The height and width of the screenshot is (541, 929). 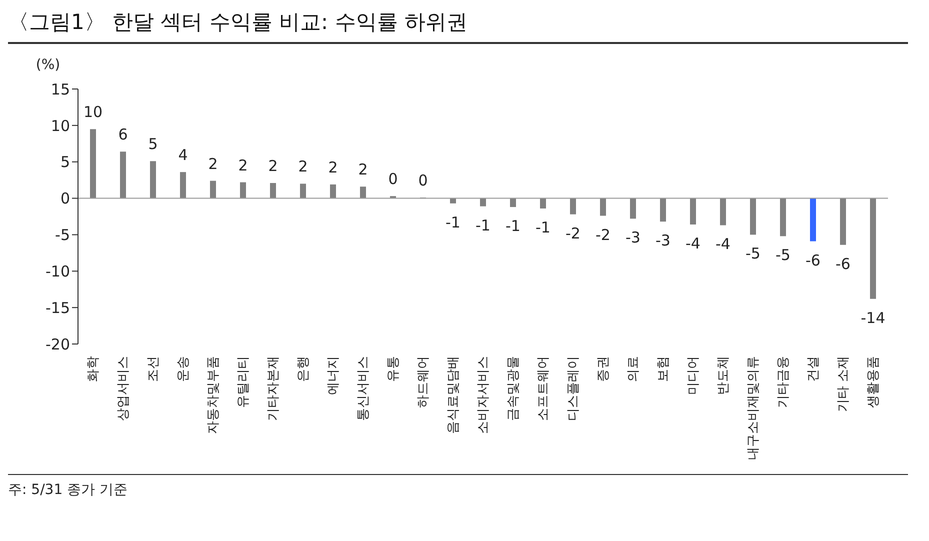 What do you see at coordinates (573, 388) in the screenshot?
I see `x-tick-label: 디스플레이` at bounding box center [573, 388].